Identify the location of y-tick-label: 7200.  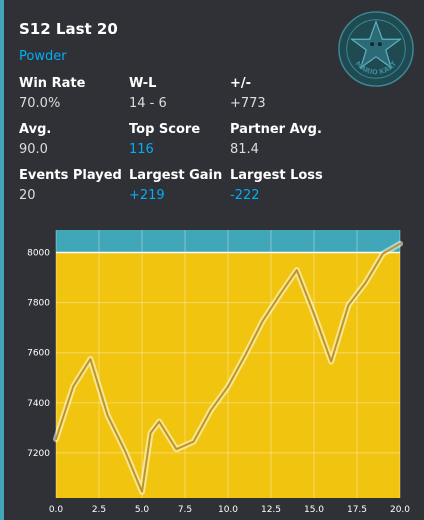
(38, 454).